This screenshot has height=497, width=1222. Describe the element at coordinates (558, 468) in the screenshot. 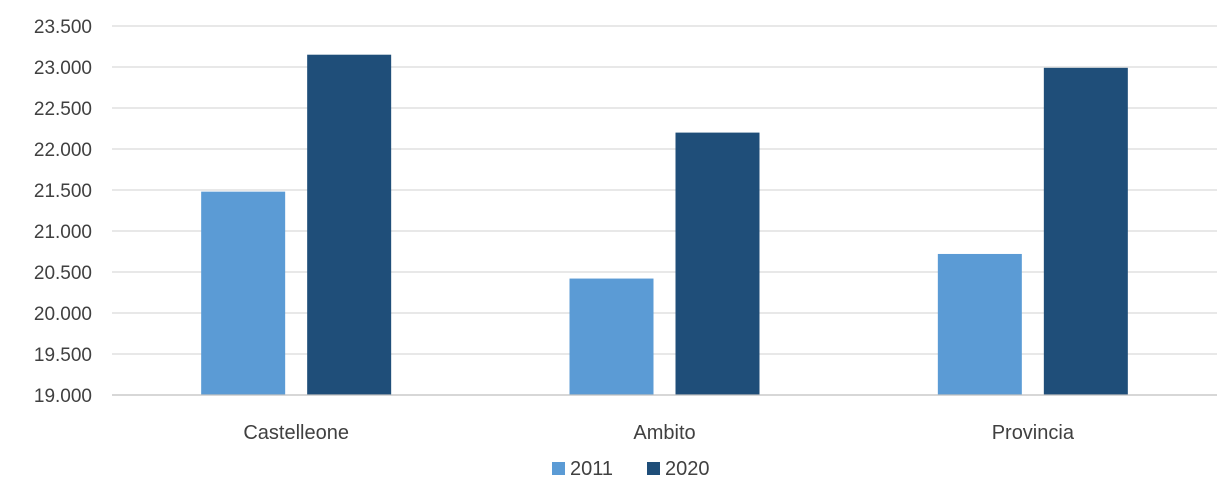

I see `legend-swatch-2011` at that location.